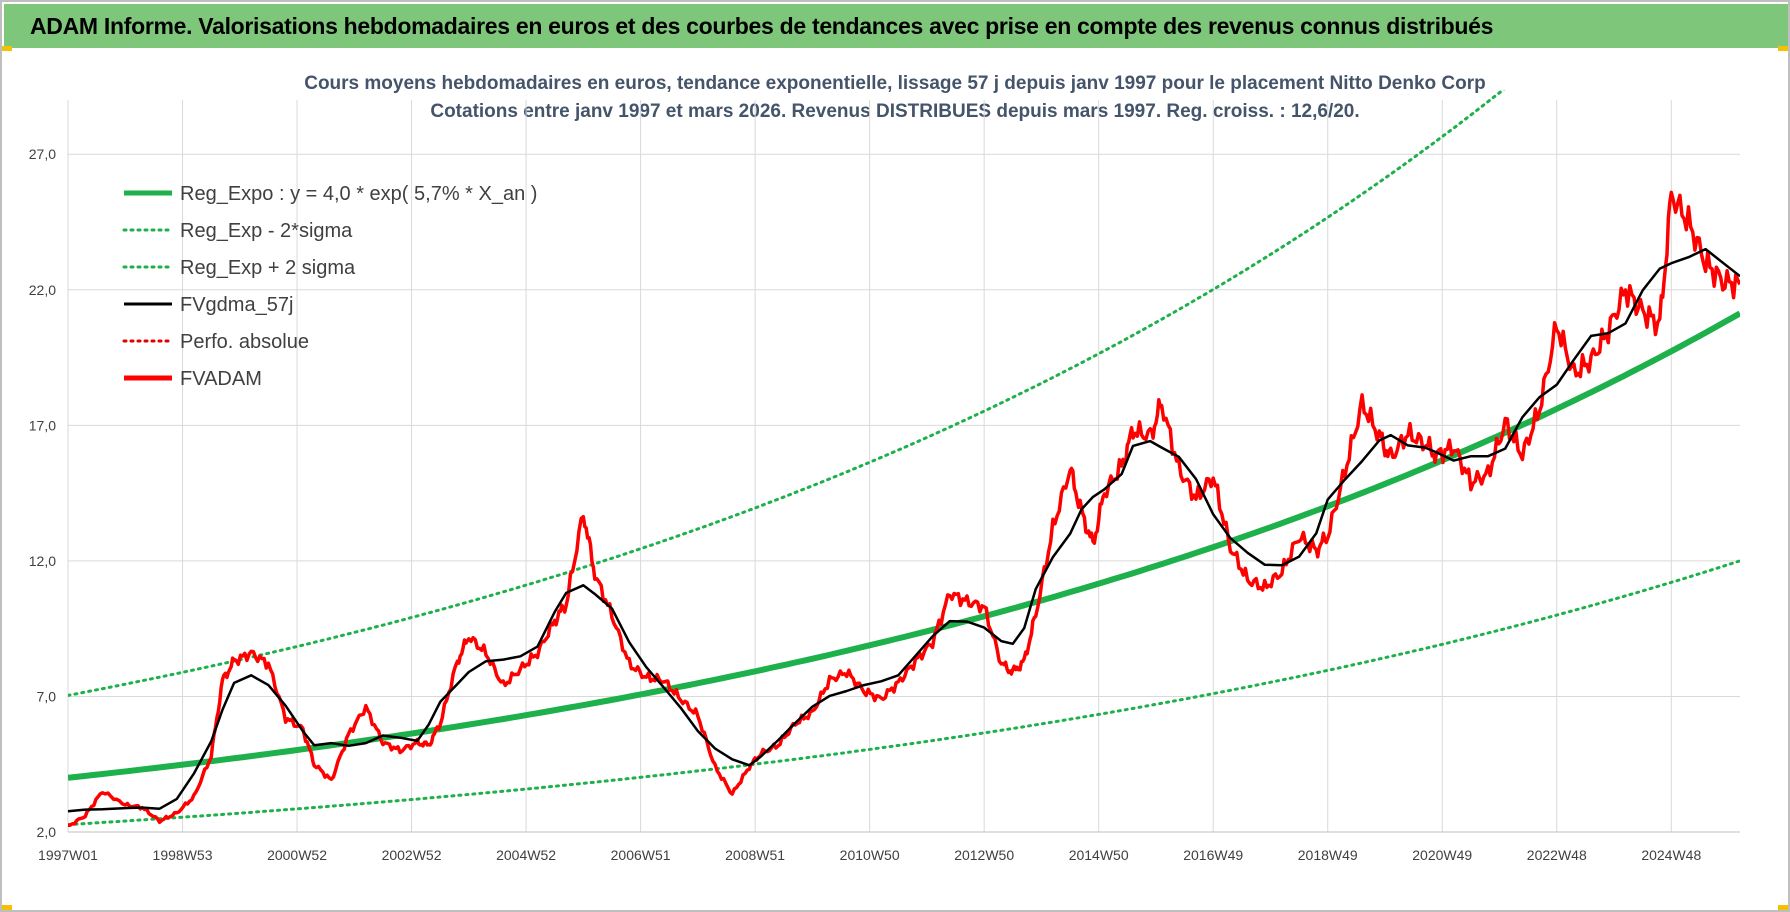 The height and width of the screenshot is (912, 1790). Describe the element at coordinates (870, 855) in the screenshot. I see `x-tick-label: 2010W50` at that location.